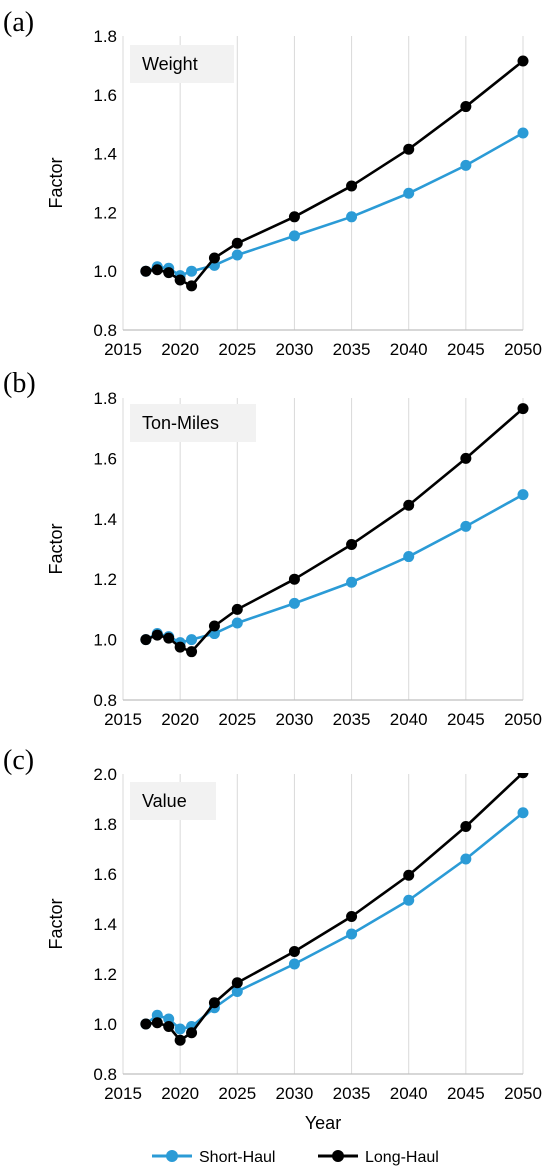 The image size is (550, 1175). I want to click on legend-item-long-haul: Long-Haul, so click(378, 1157).